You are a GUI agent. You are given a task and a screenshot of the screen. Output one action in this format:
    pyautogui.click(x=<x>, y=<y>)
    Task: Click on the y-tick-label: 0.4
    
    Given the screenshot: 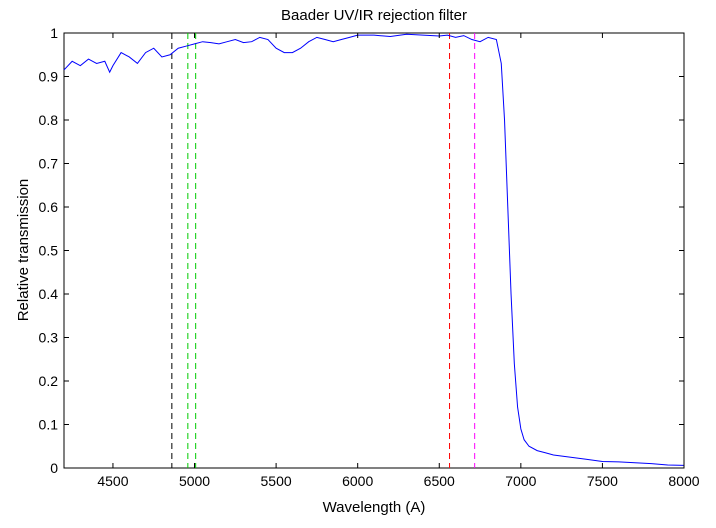 What is the action you would take?
    pyautogui.click(x=49, y=294)
    